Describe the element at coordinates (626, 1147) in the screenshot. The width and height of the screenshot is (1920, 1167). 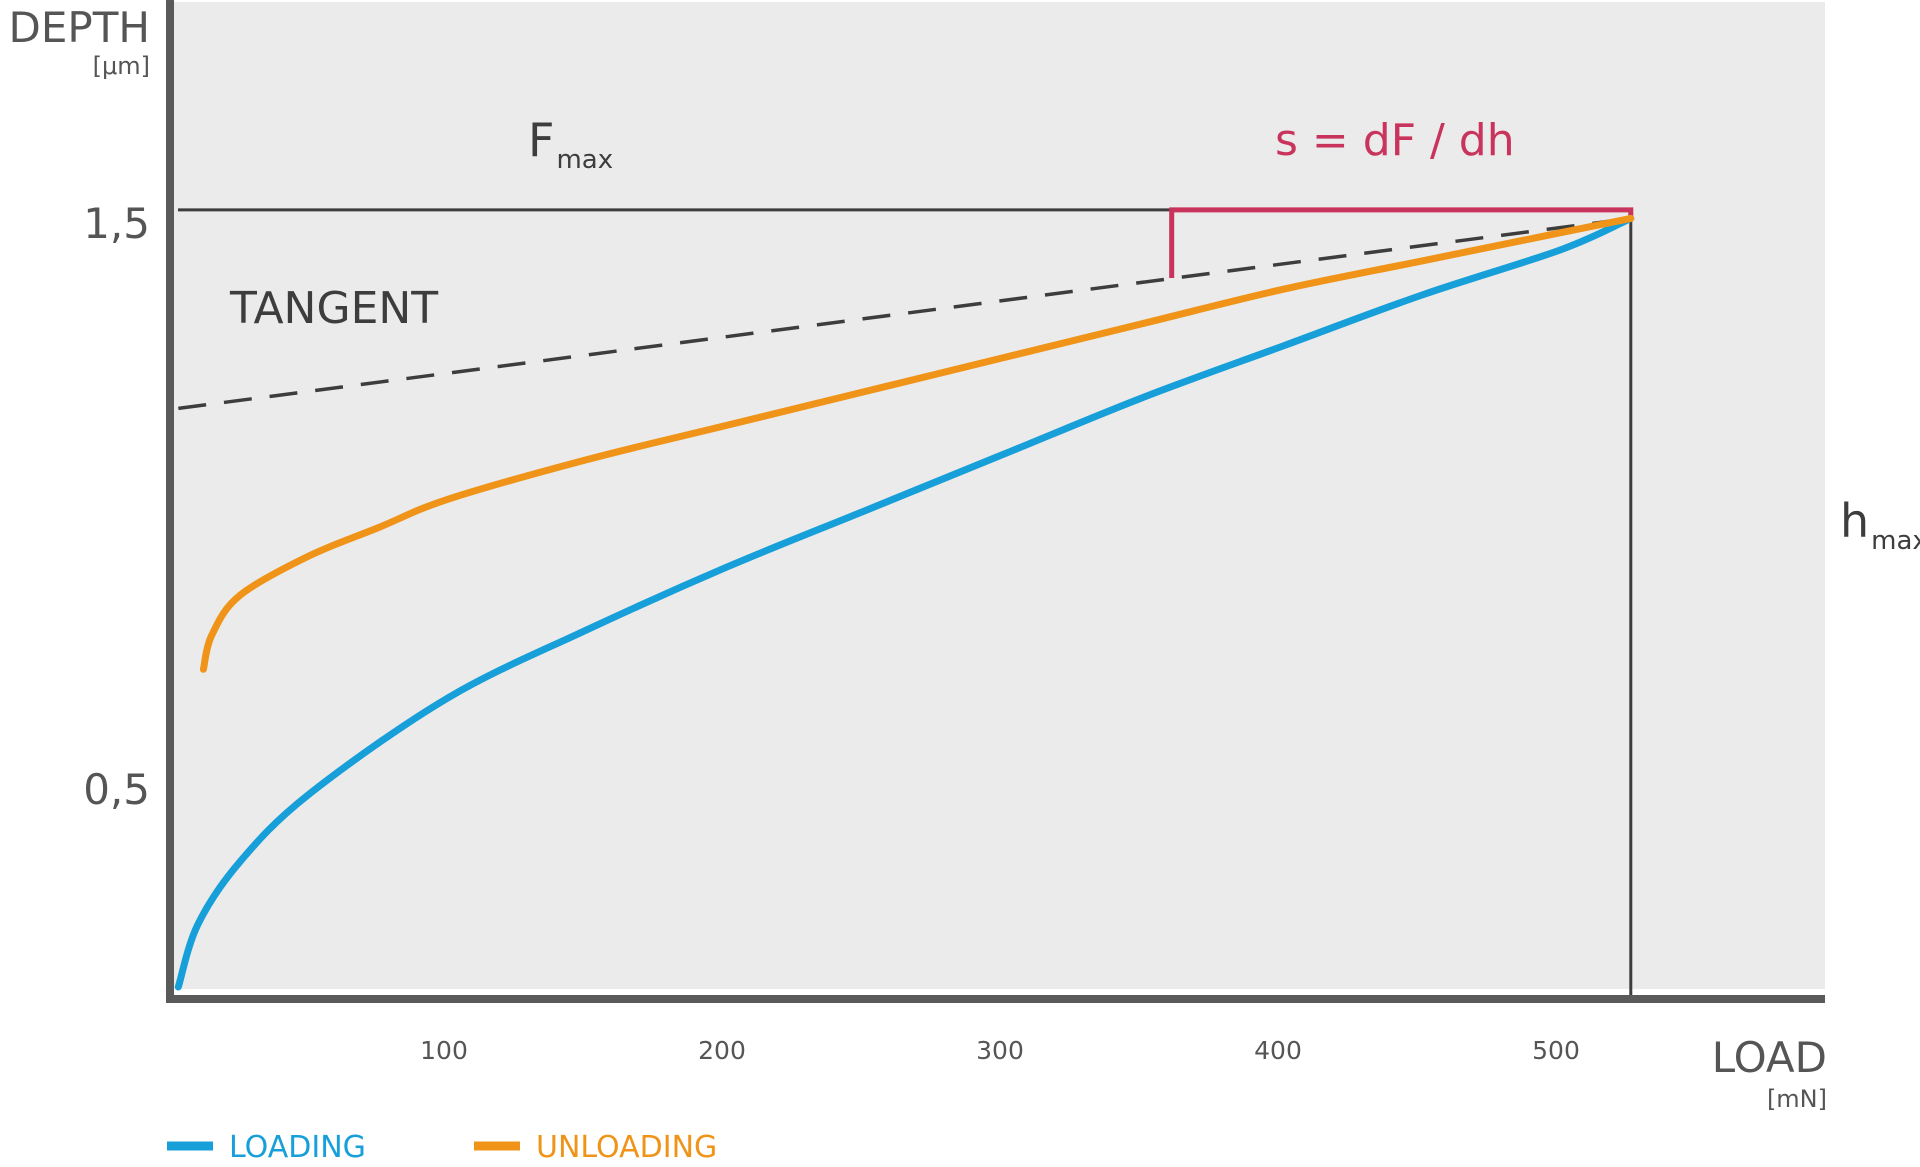
I see `legend-label-unloading: UNLOADING` at that location.